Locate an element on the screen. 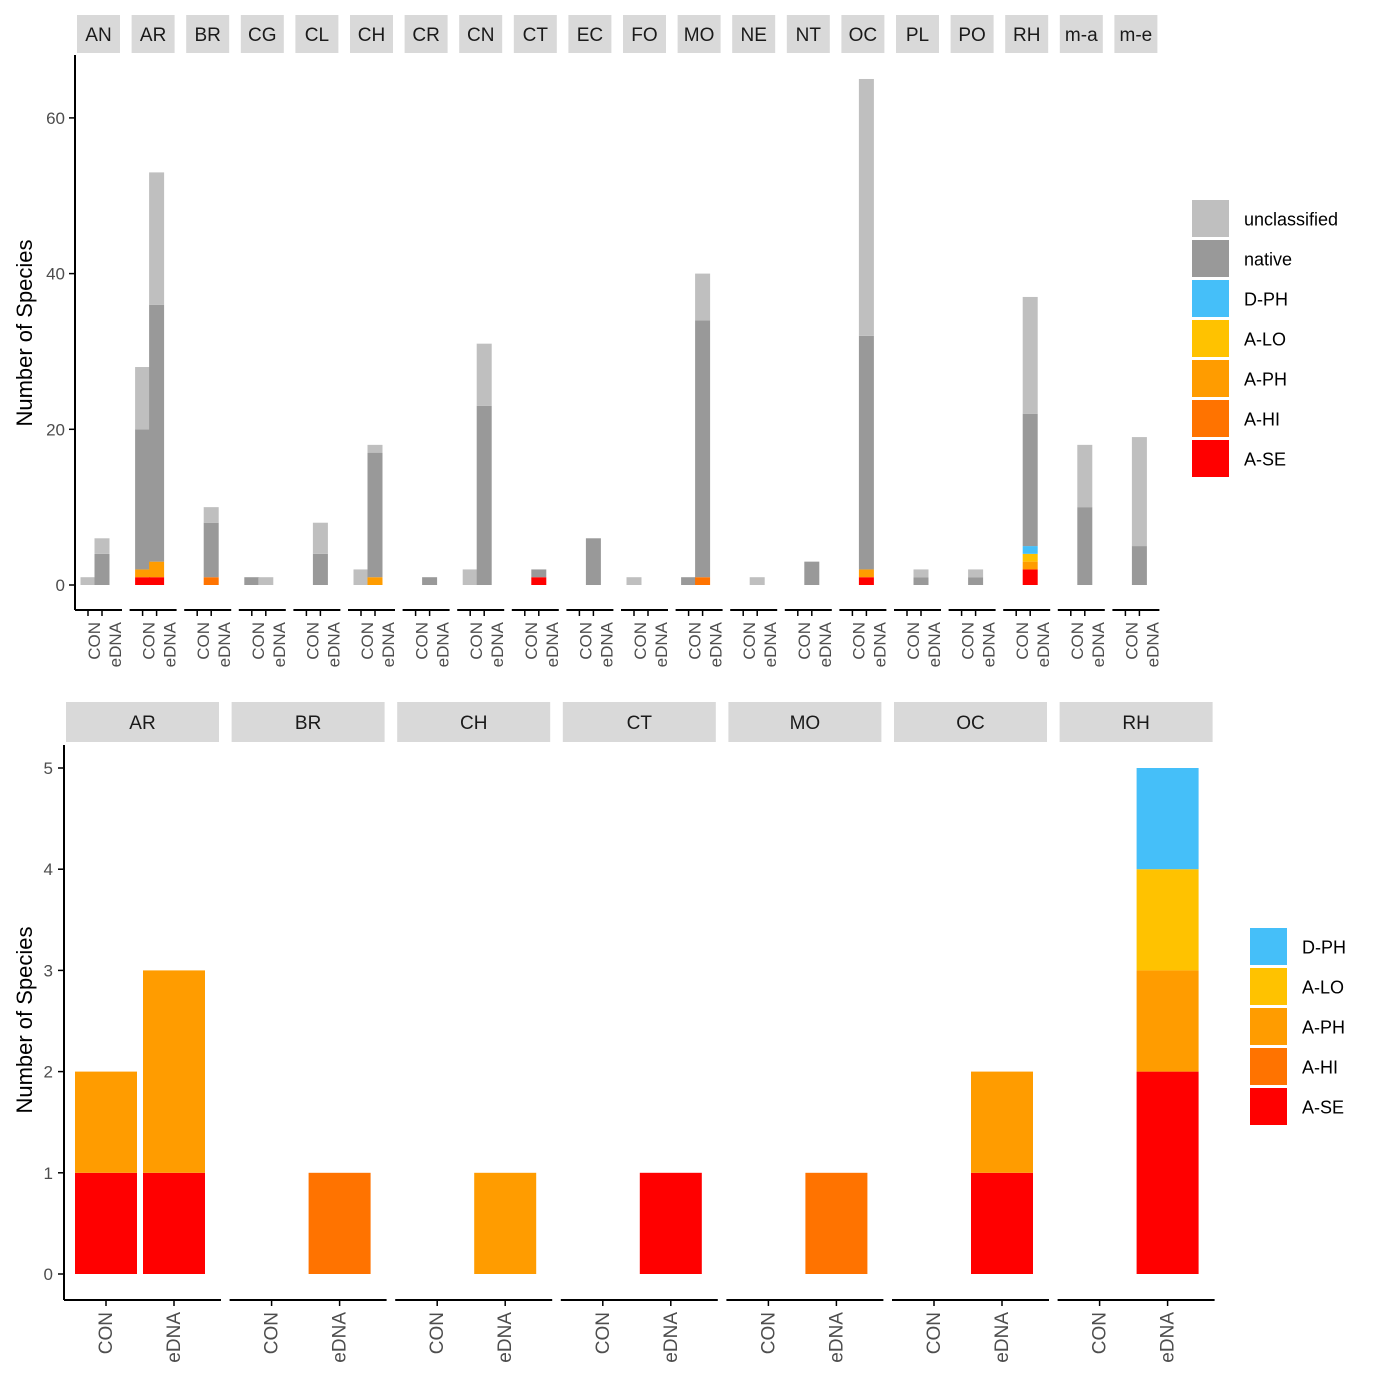  bar-segment-CL-eDNA-native is located at coordinates (320, 569).